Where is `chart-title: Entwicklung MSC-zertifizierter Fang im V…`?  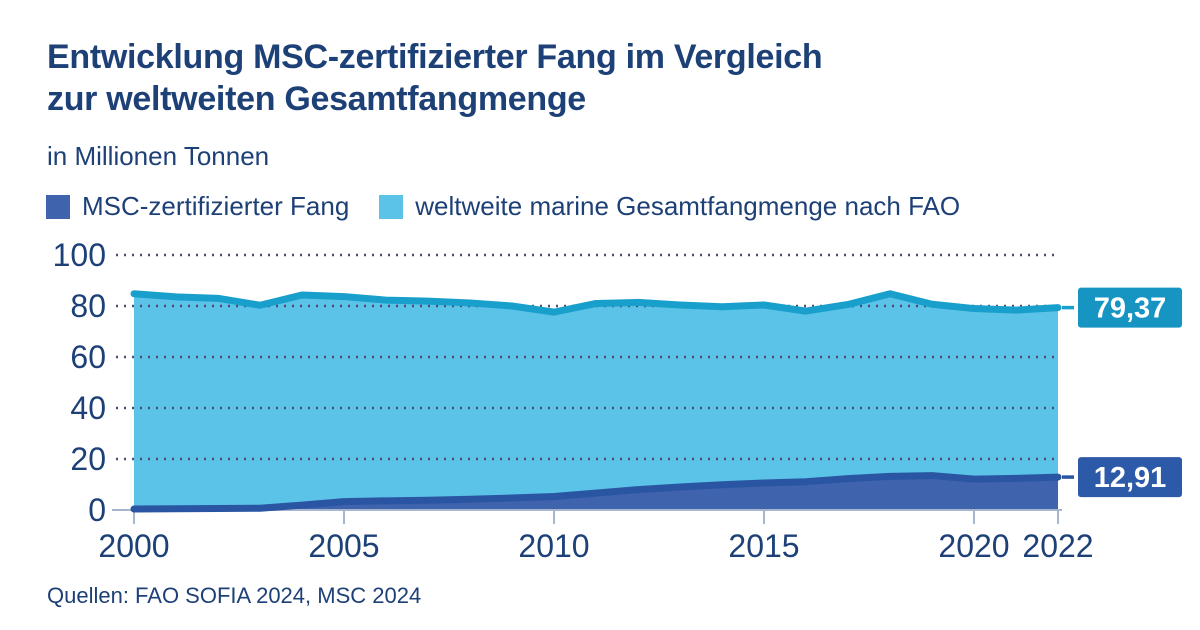 chart-title: Entwicklung MSC-zertifizierter Fang im V… is located at coordinates (547, 78).